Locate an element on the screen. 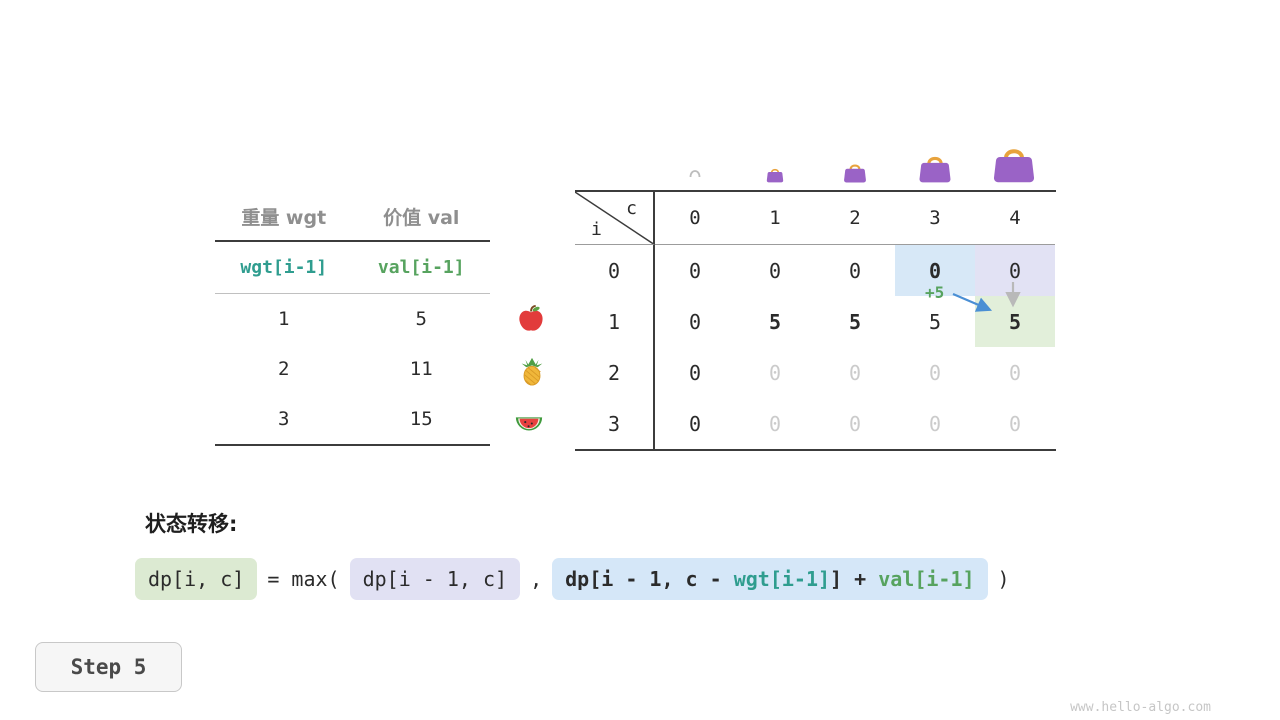 Image resolution: width=1280 pixels, height=720 pixels. dp-row-header: 3 is located at coordinates (615, 423).